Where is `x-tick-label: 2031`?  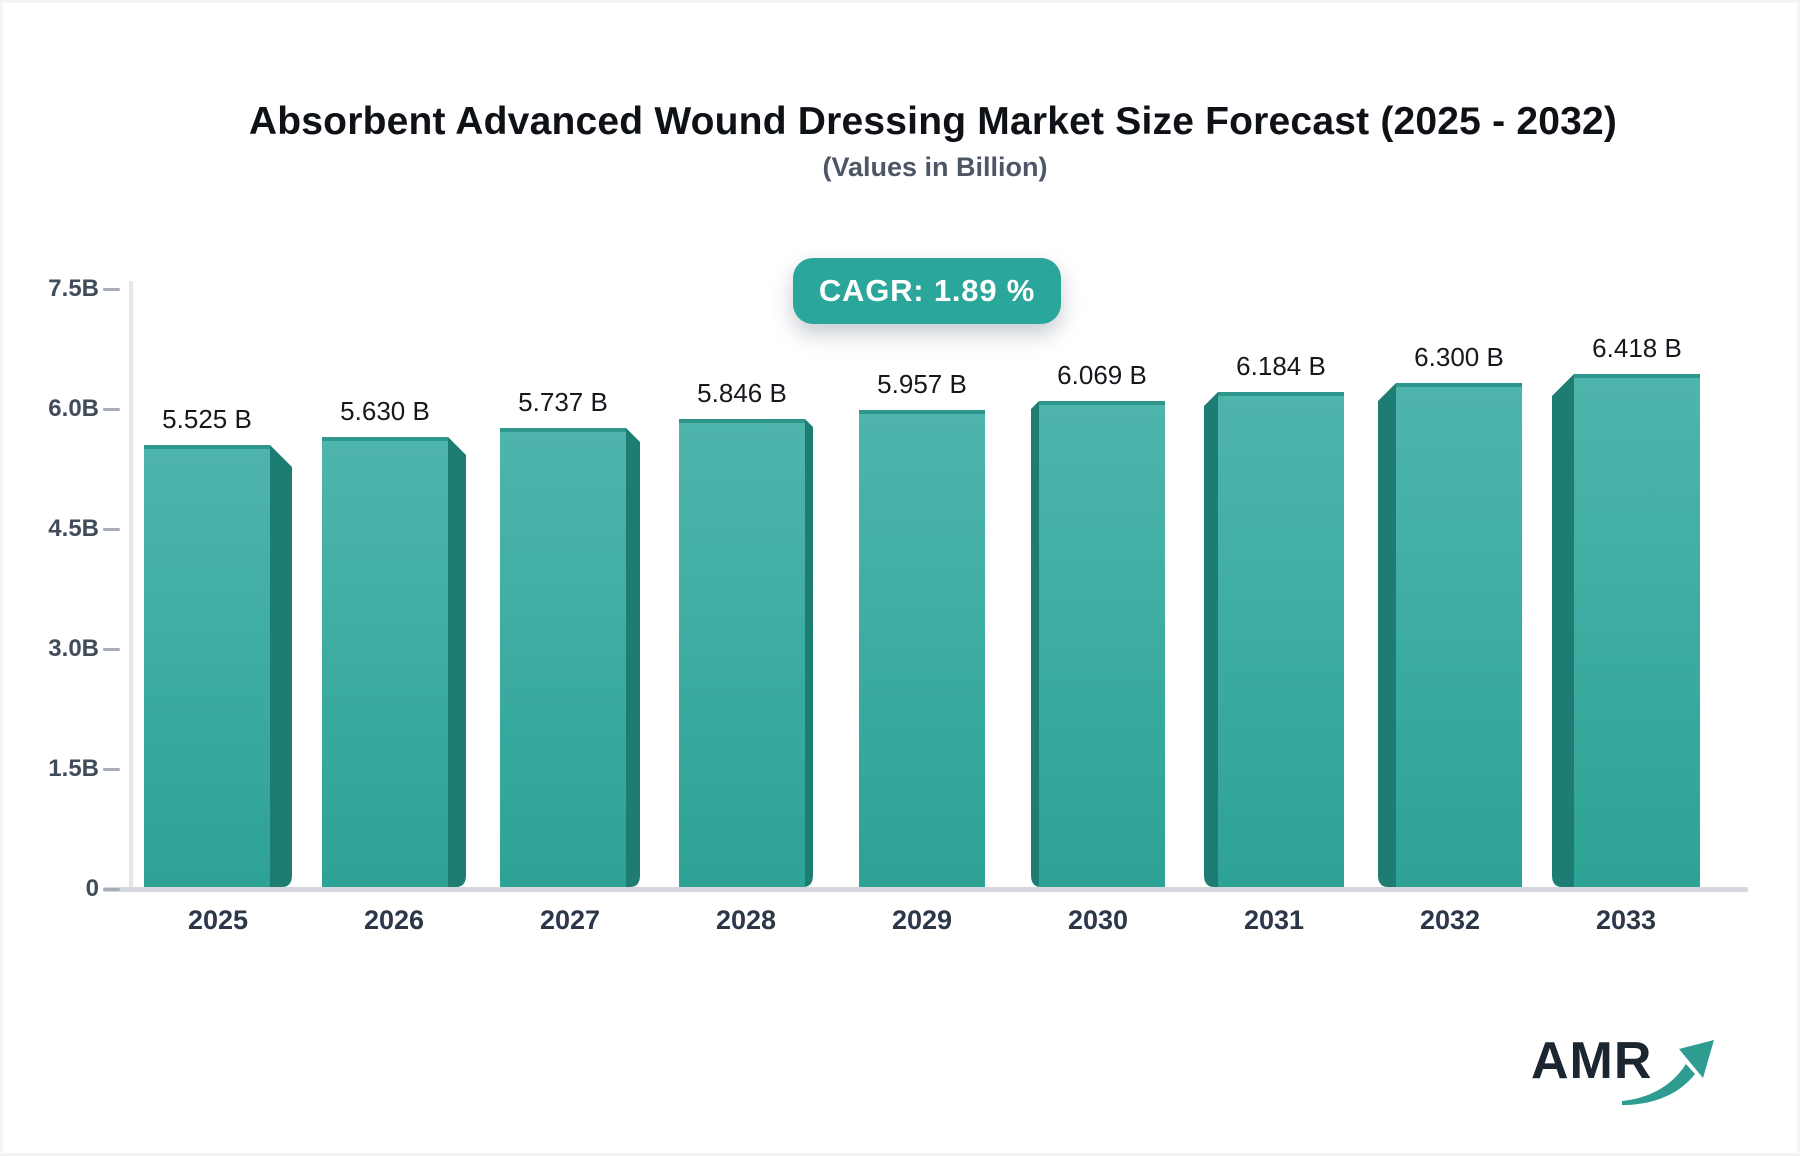 x-tick-label: 2031 is located at coordinates (1274, 920).